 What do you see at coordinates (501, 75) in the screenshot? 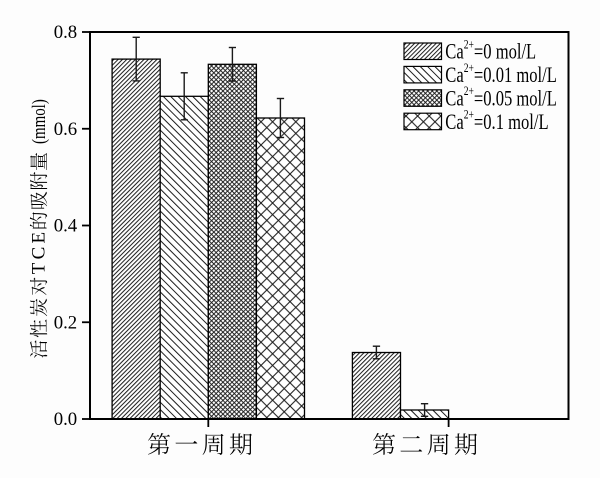
I see `svg-text: Ca2+=0.01 mol/L` at bounding box center [501, 75].